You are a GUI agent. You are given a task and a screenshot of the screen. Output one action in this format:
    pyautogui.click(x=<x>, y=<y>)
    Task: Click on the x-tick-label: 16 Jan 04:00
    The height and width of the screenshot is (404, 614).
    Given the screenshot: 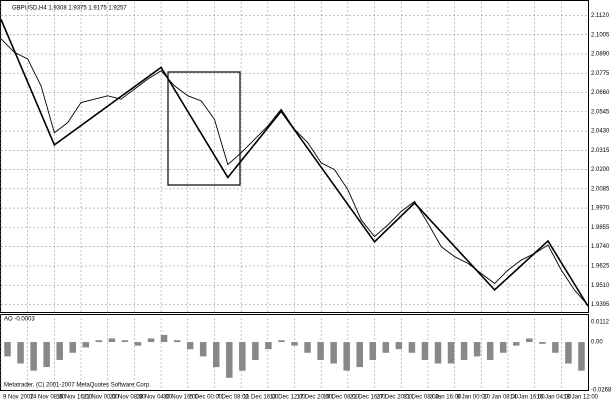 What is the action you would take?
    pyautogui.click(x=554, y=398)
    